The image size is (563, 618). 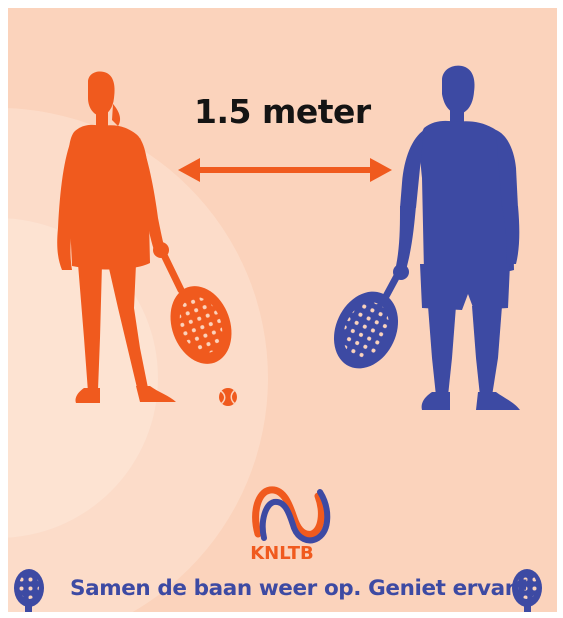 I want to click on padel-racket-right-icon, so click(x=527, y=590).